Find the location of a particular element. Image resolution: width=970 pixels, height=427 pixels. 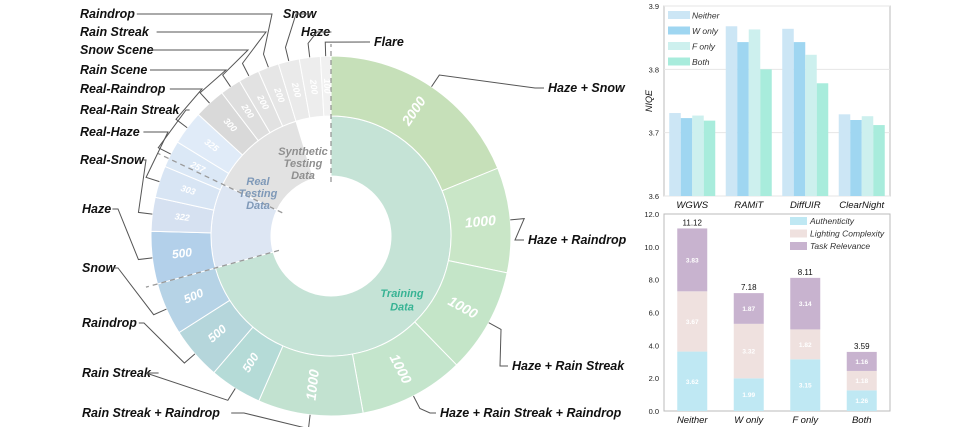

stack-segment-label: 3.14 is located at coordinates (805, 304).